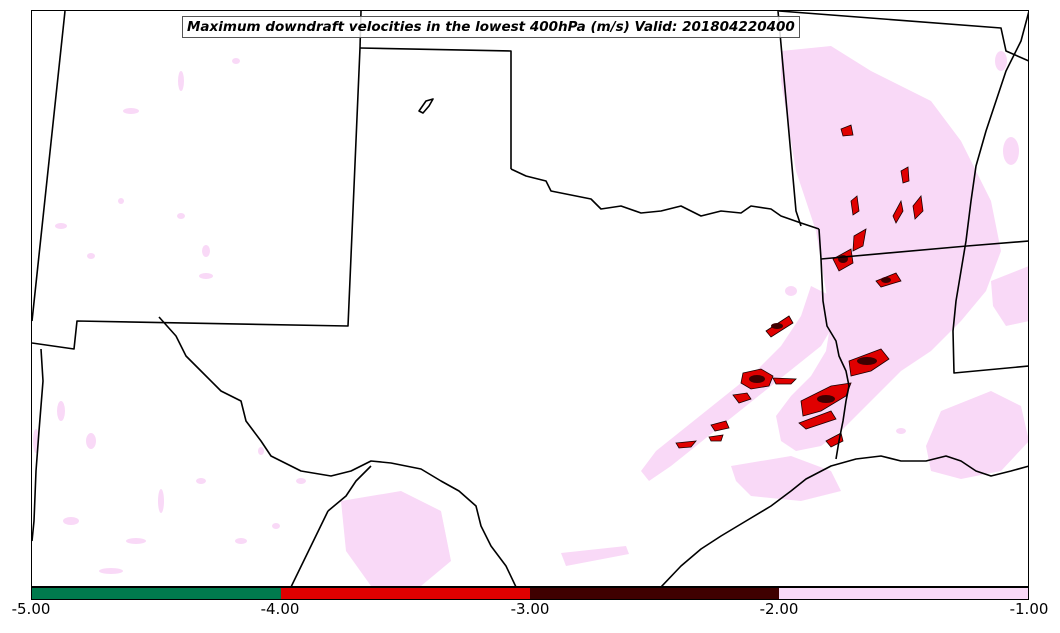 The height and width of the screenshot is (633, 1060). I want to click on downdraft-band-lower-louisiana, so click(977, 435).